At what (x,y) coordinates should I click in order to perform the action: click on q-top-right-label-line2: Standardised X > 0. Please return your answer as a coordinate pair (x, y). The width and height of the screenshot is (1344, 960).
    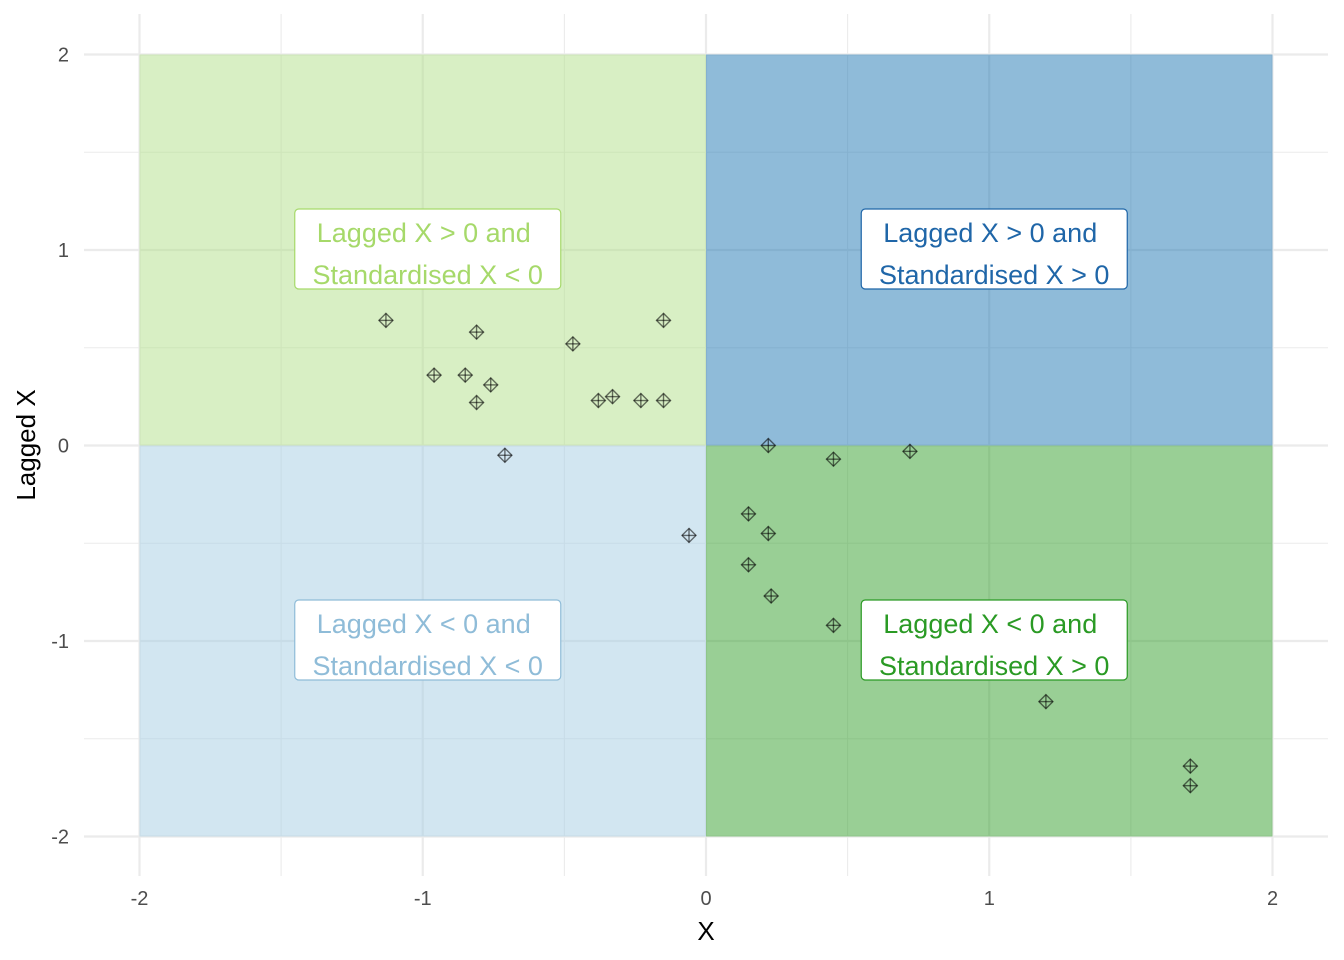
    Looking at the image, I should click on (994, 275).